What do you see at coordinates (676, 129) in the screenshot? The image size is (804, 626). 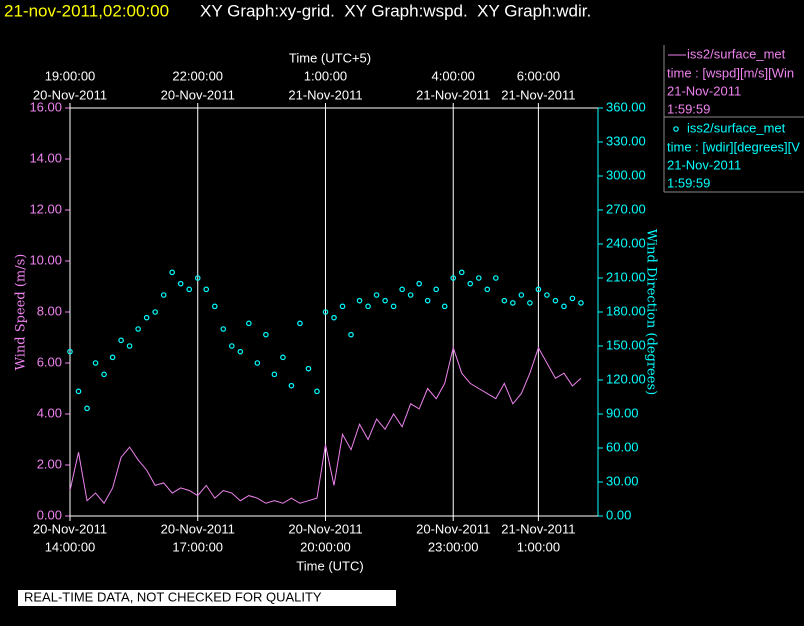 I see `legend-swatch` at bounding box center [676, 129].